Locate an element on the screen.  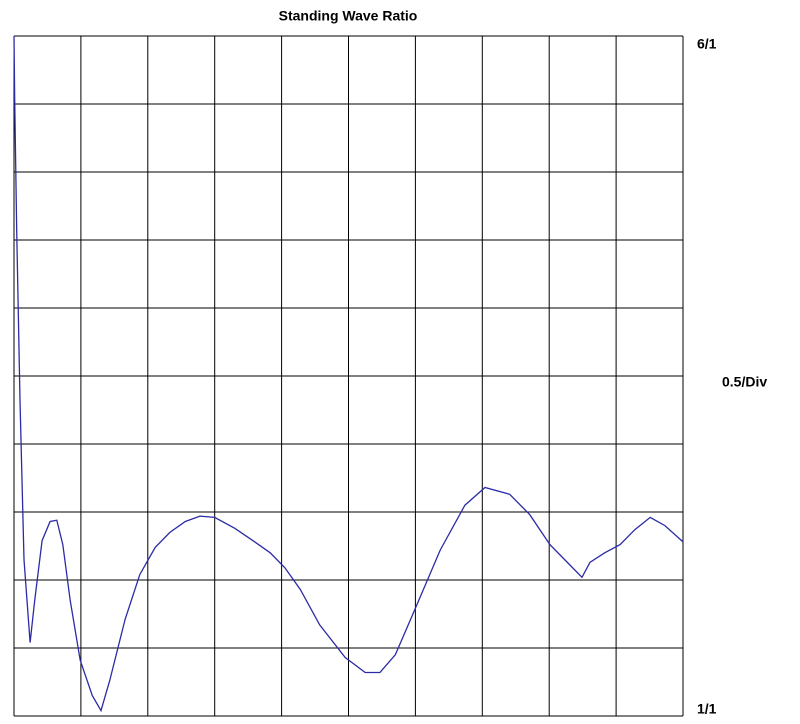
y-tick-label: 1/1 is located at coordinates (707, 709).